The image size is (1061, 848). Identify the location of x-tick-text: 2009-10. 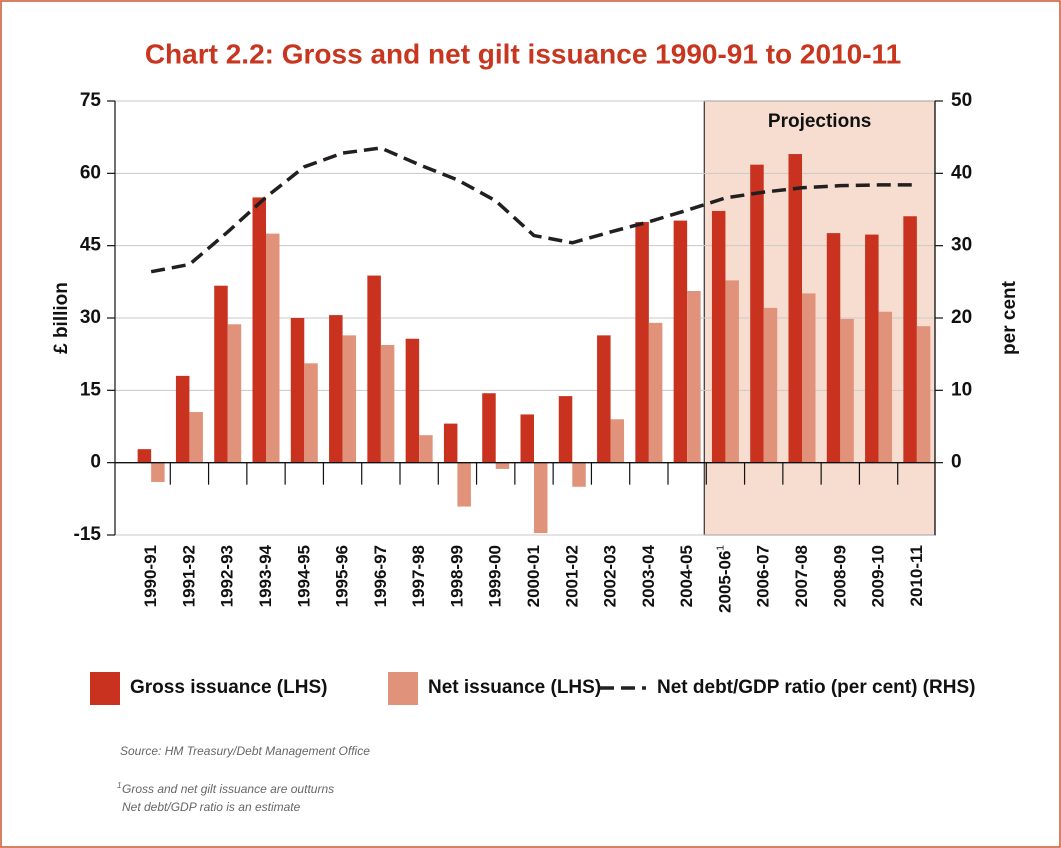
(878, 576).